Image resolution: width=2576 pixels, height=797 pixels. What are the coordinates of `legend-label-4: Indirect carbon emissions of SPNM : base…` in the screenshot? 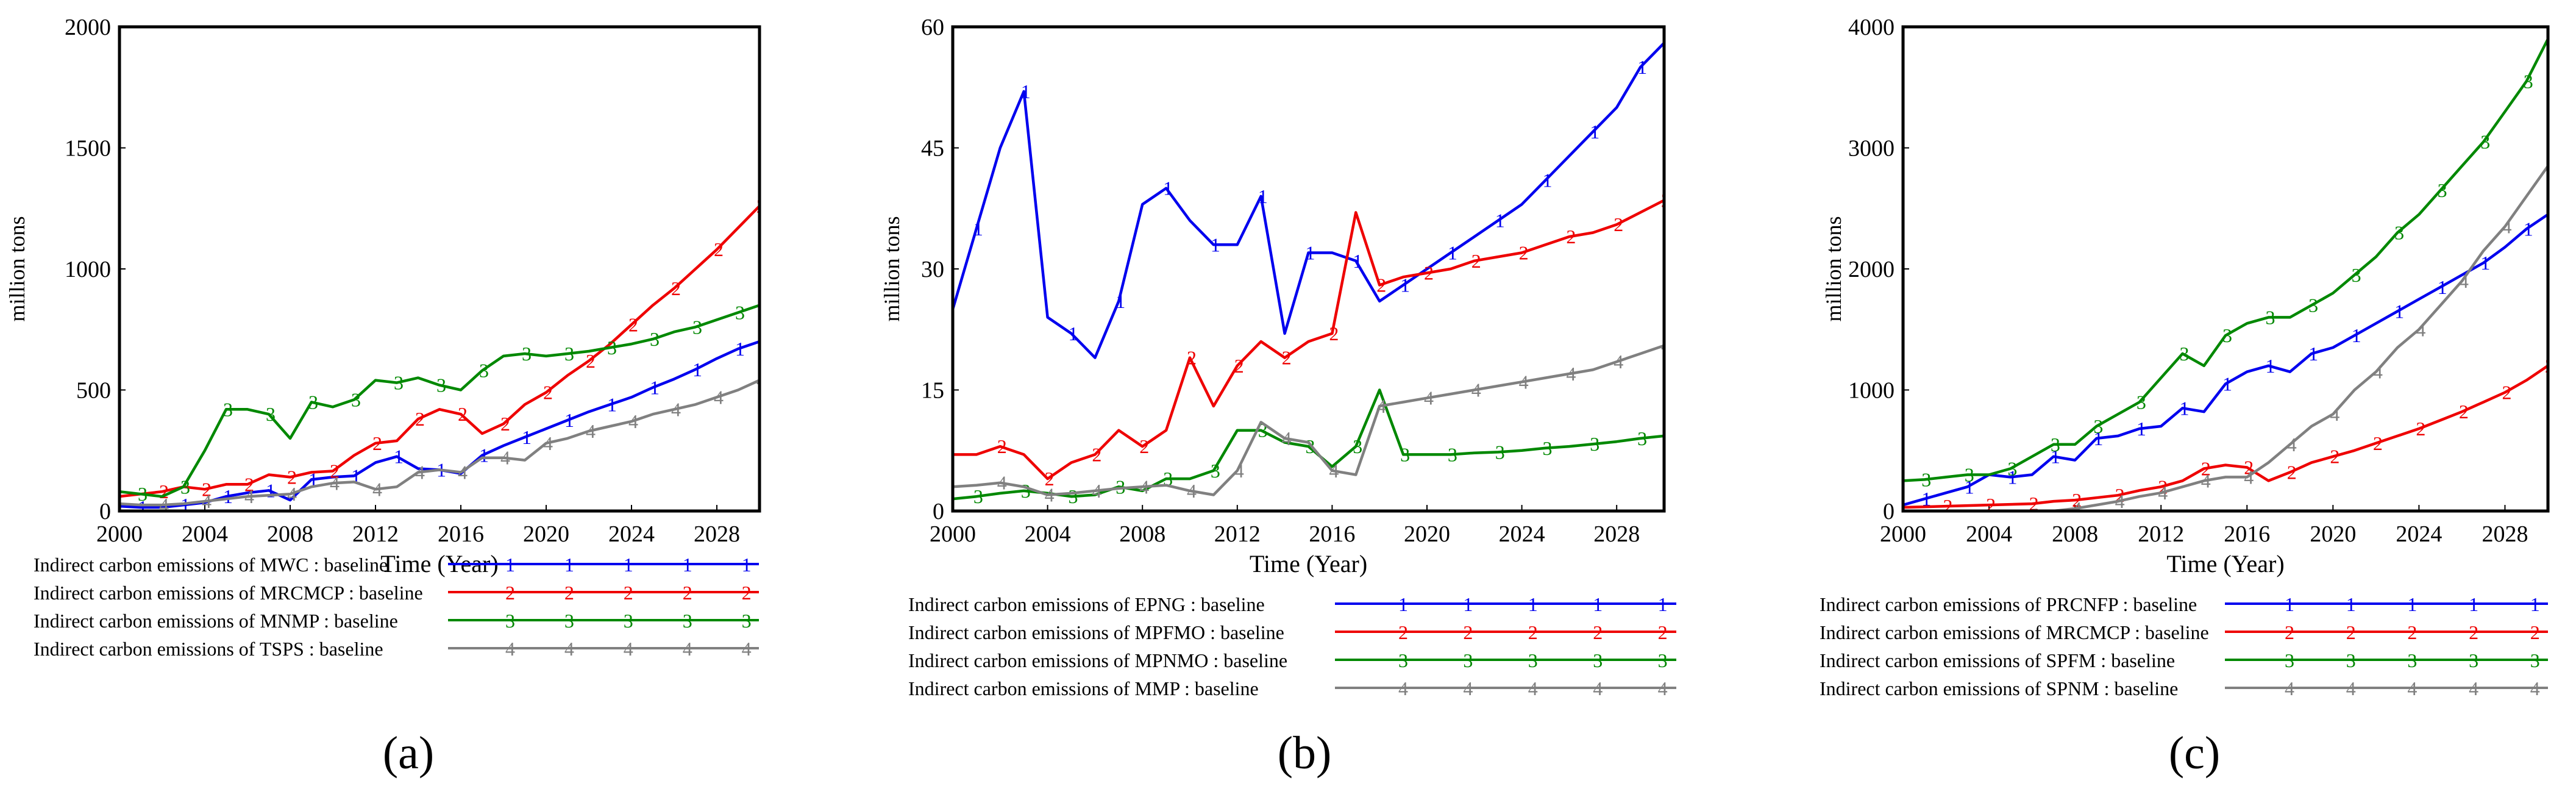 It's located at (1999, 688).